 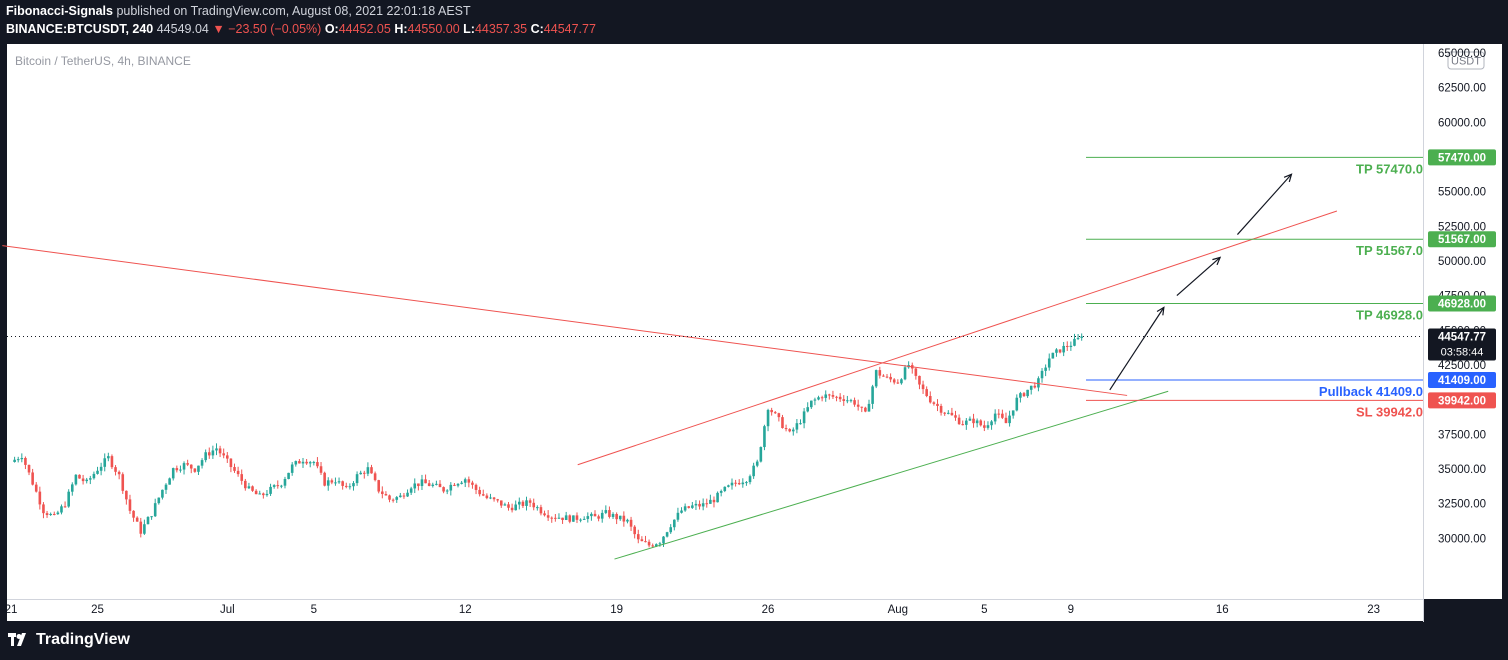 What do you see at coordinates (751, 344) in the screenshot?
I see `current-price: 44547.77 03:58:44` at bounding box center [751, 344].